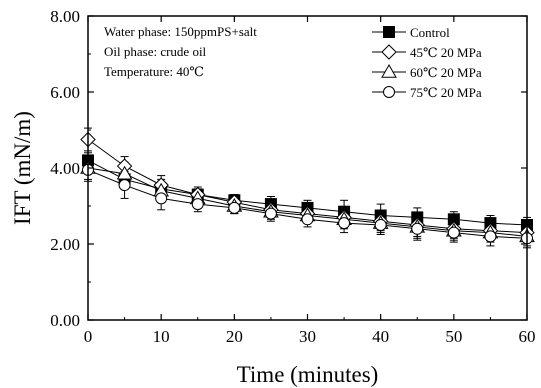 The height and width of the screenshot is (388, 541). Describe the element at coordinates (446, 92) in the screenshot. I see `legend-label-75c: 75℃ 20 MPa` at that location.